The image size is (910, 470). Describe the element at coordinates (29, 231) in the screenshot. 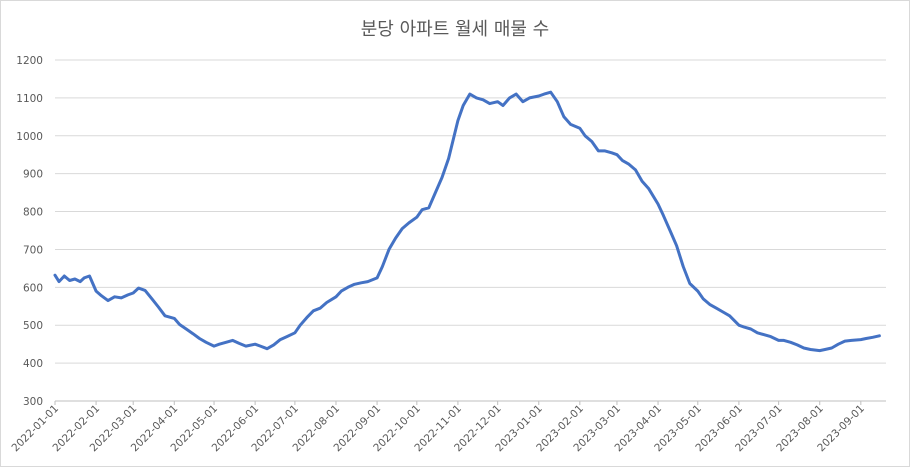

I see `y-axis-tick-labels: 300 400 500 600 700 800 900 1000 1100 1200` at that location.